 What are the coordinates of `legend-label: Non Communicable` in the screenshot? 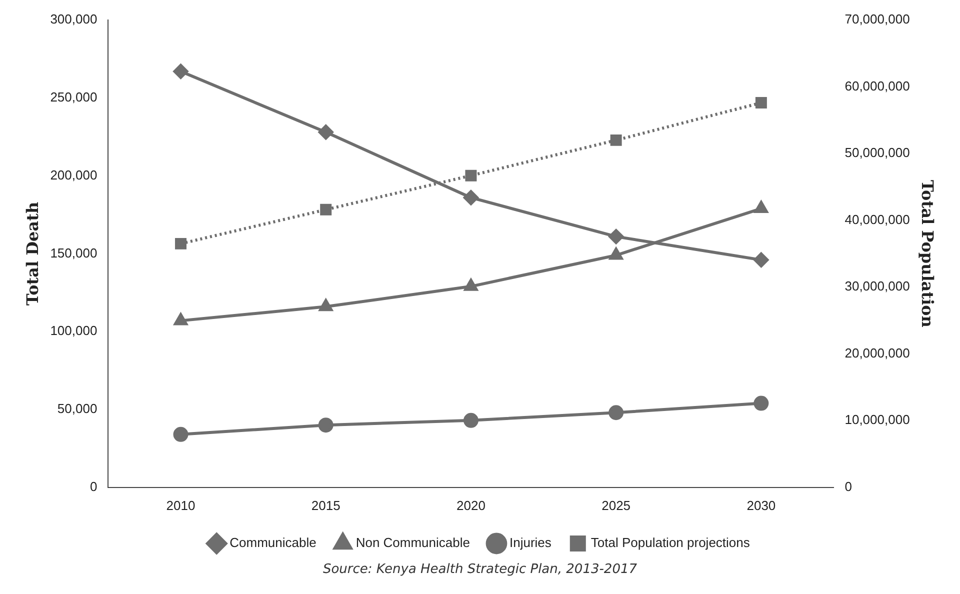 It's located at (413, 542).